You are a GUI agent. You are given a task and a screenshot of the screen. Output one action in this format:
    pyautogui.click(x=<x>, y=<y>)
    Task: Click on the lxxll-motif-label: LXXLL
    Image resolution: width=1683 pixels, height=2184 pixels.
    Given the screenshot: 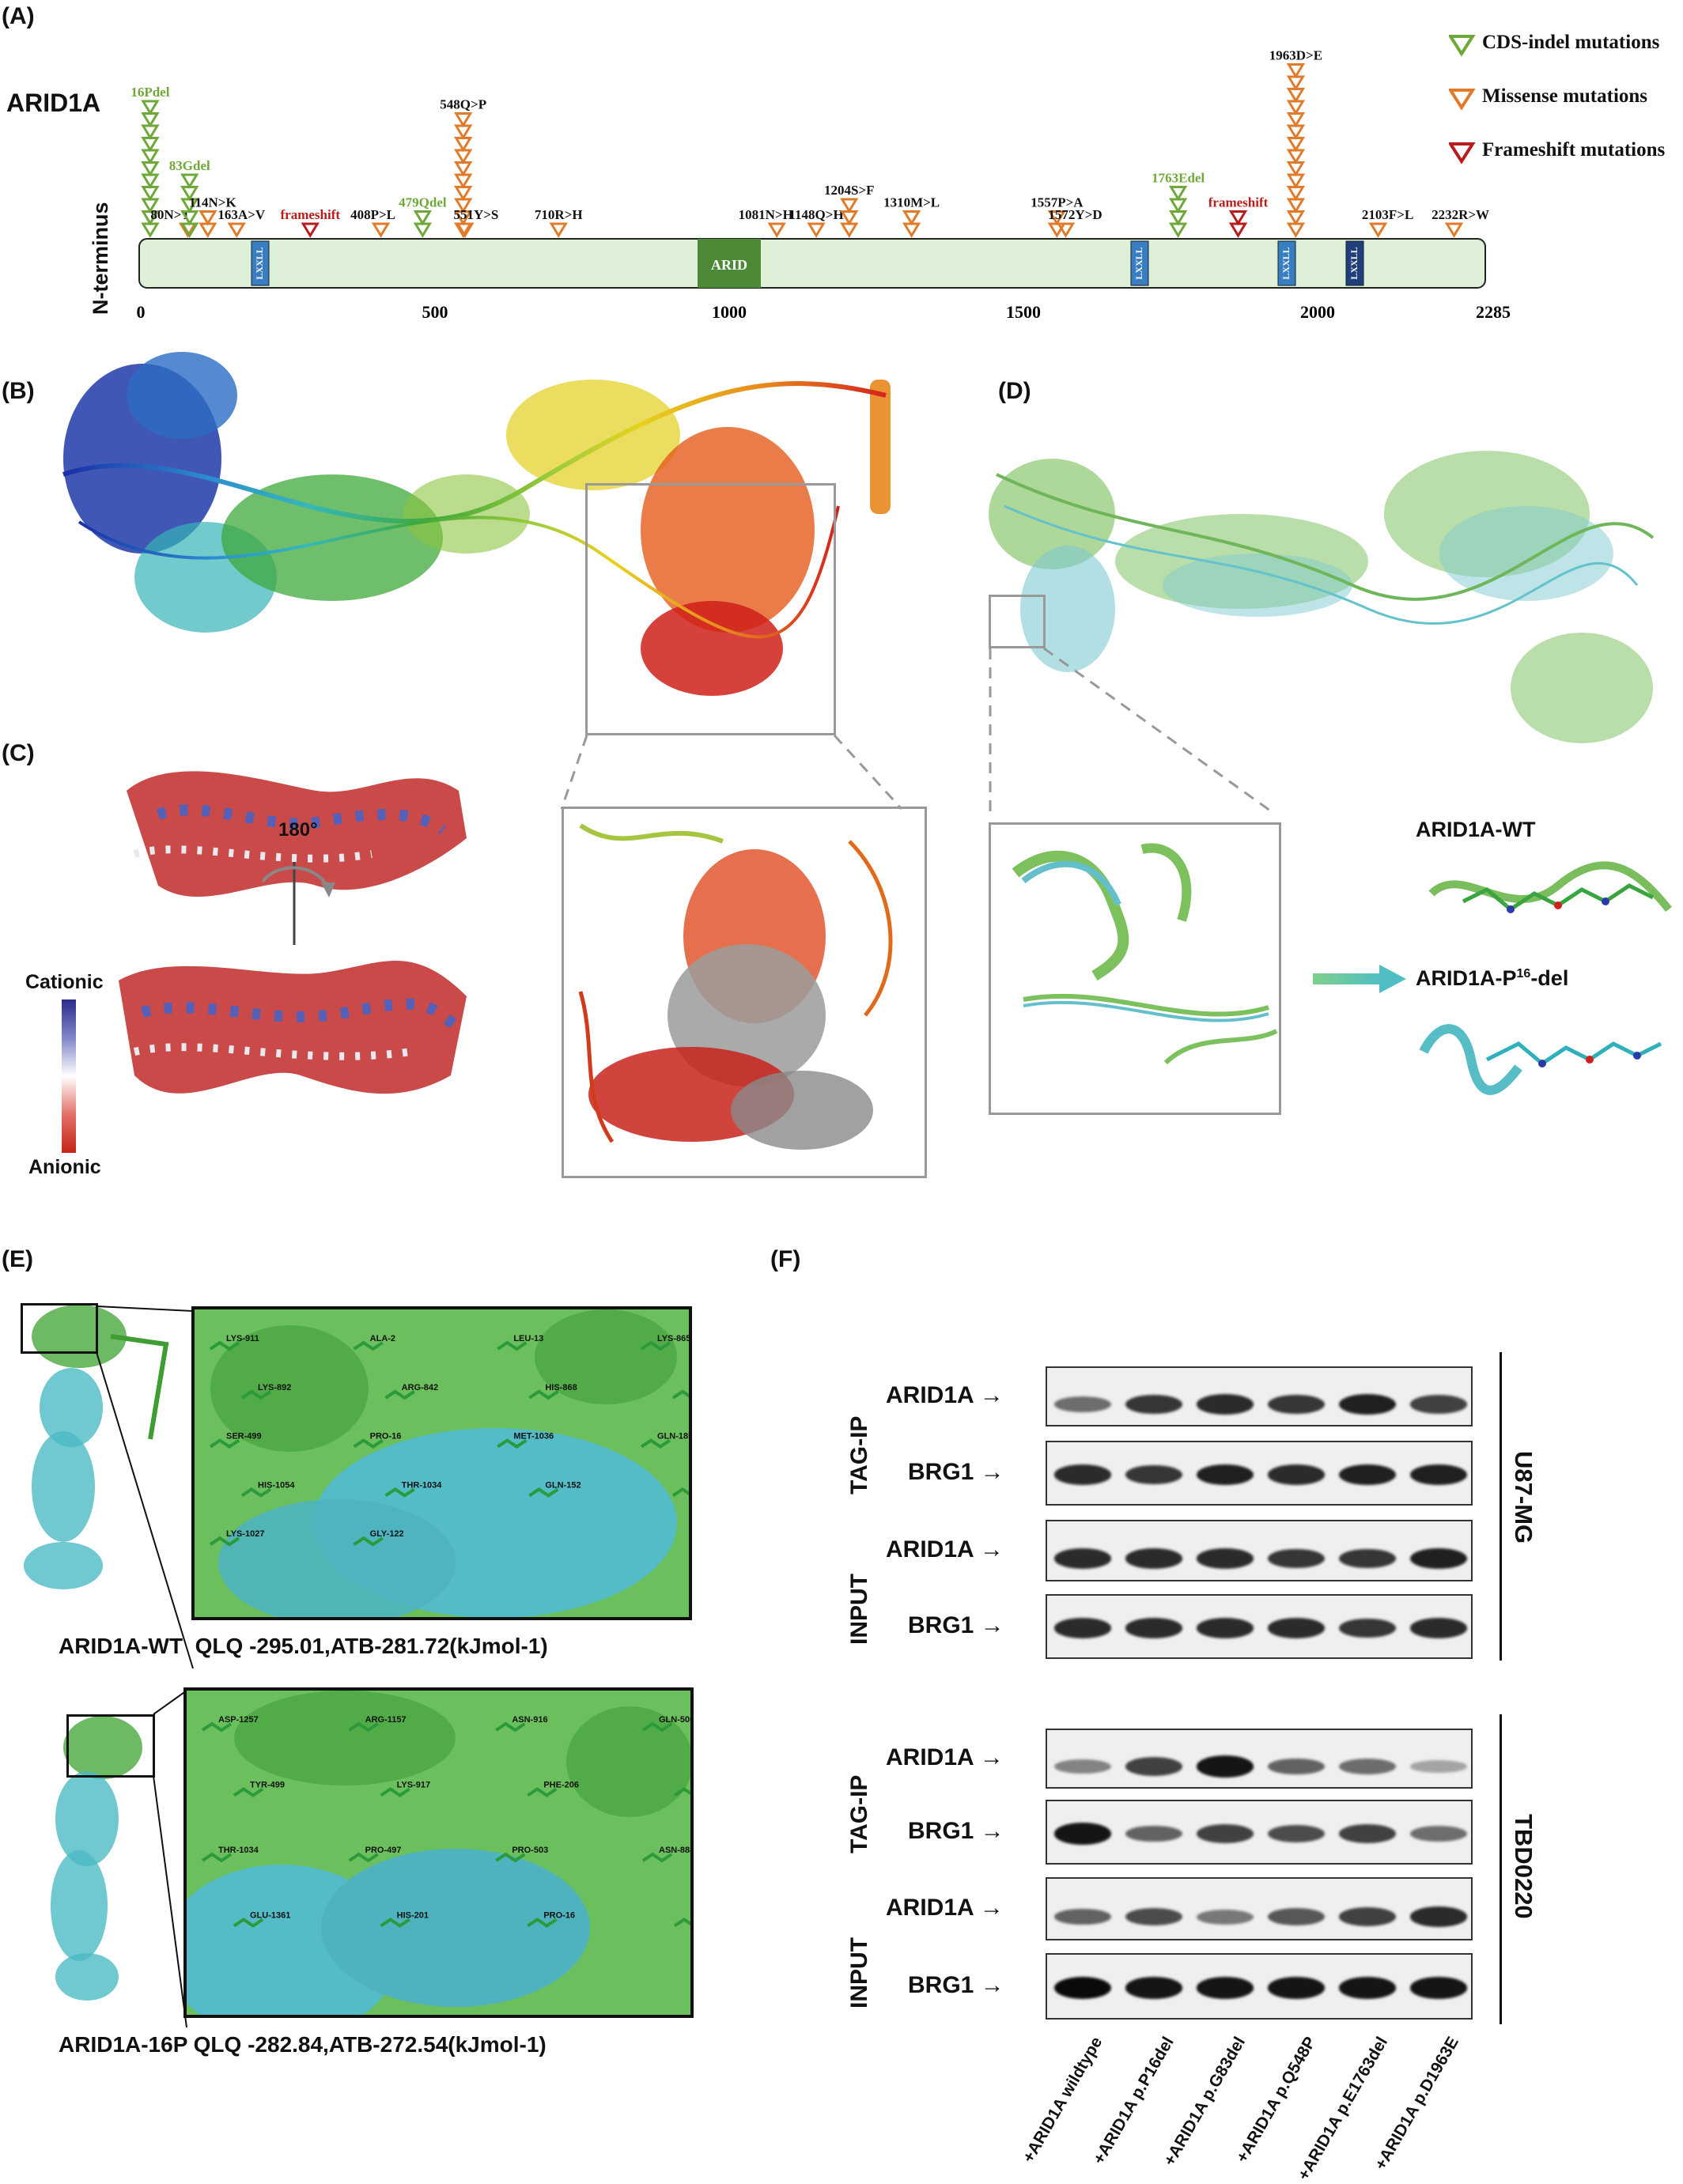 What is the action you would take?
    pyautogui.click(x=259, y=263)
    